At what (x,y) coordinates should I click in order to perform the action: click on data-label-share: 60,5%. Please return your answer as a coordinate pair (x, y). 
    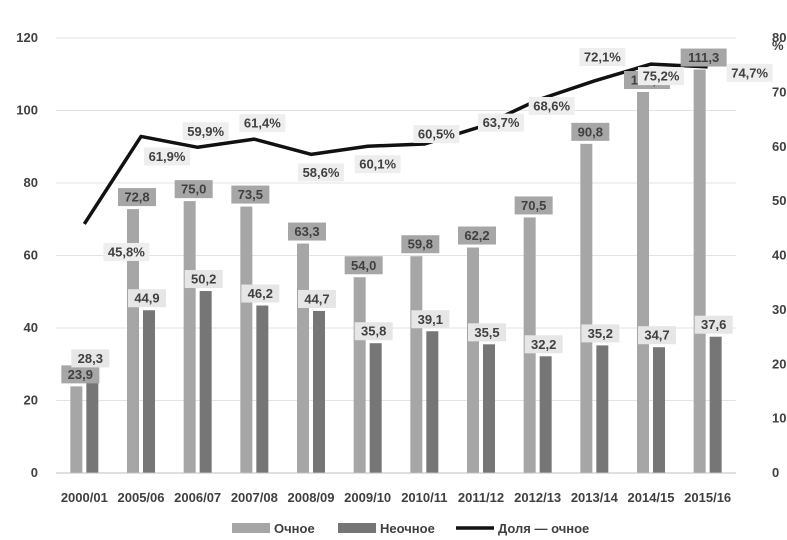
    Looking at the image, I should click on (436, 134).